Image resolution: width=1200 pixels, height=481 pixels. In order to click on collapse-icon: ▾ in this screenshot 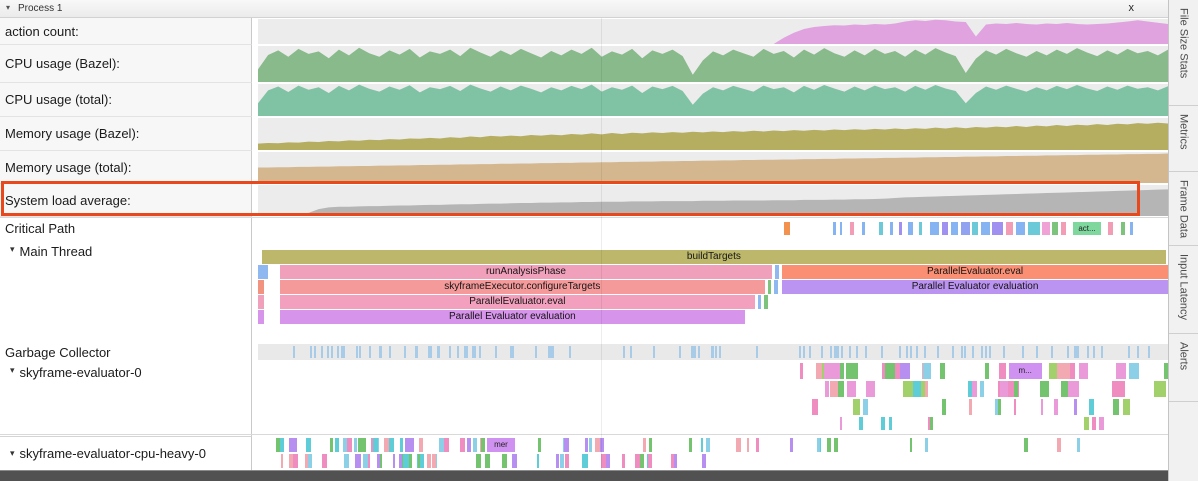, I will do `click(12, 453)`.